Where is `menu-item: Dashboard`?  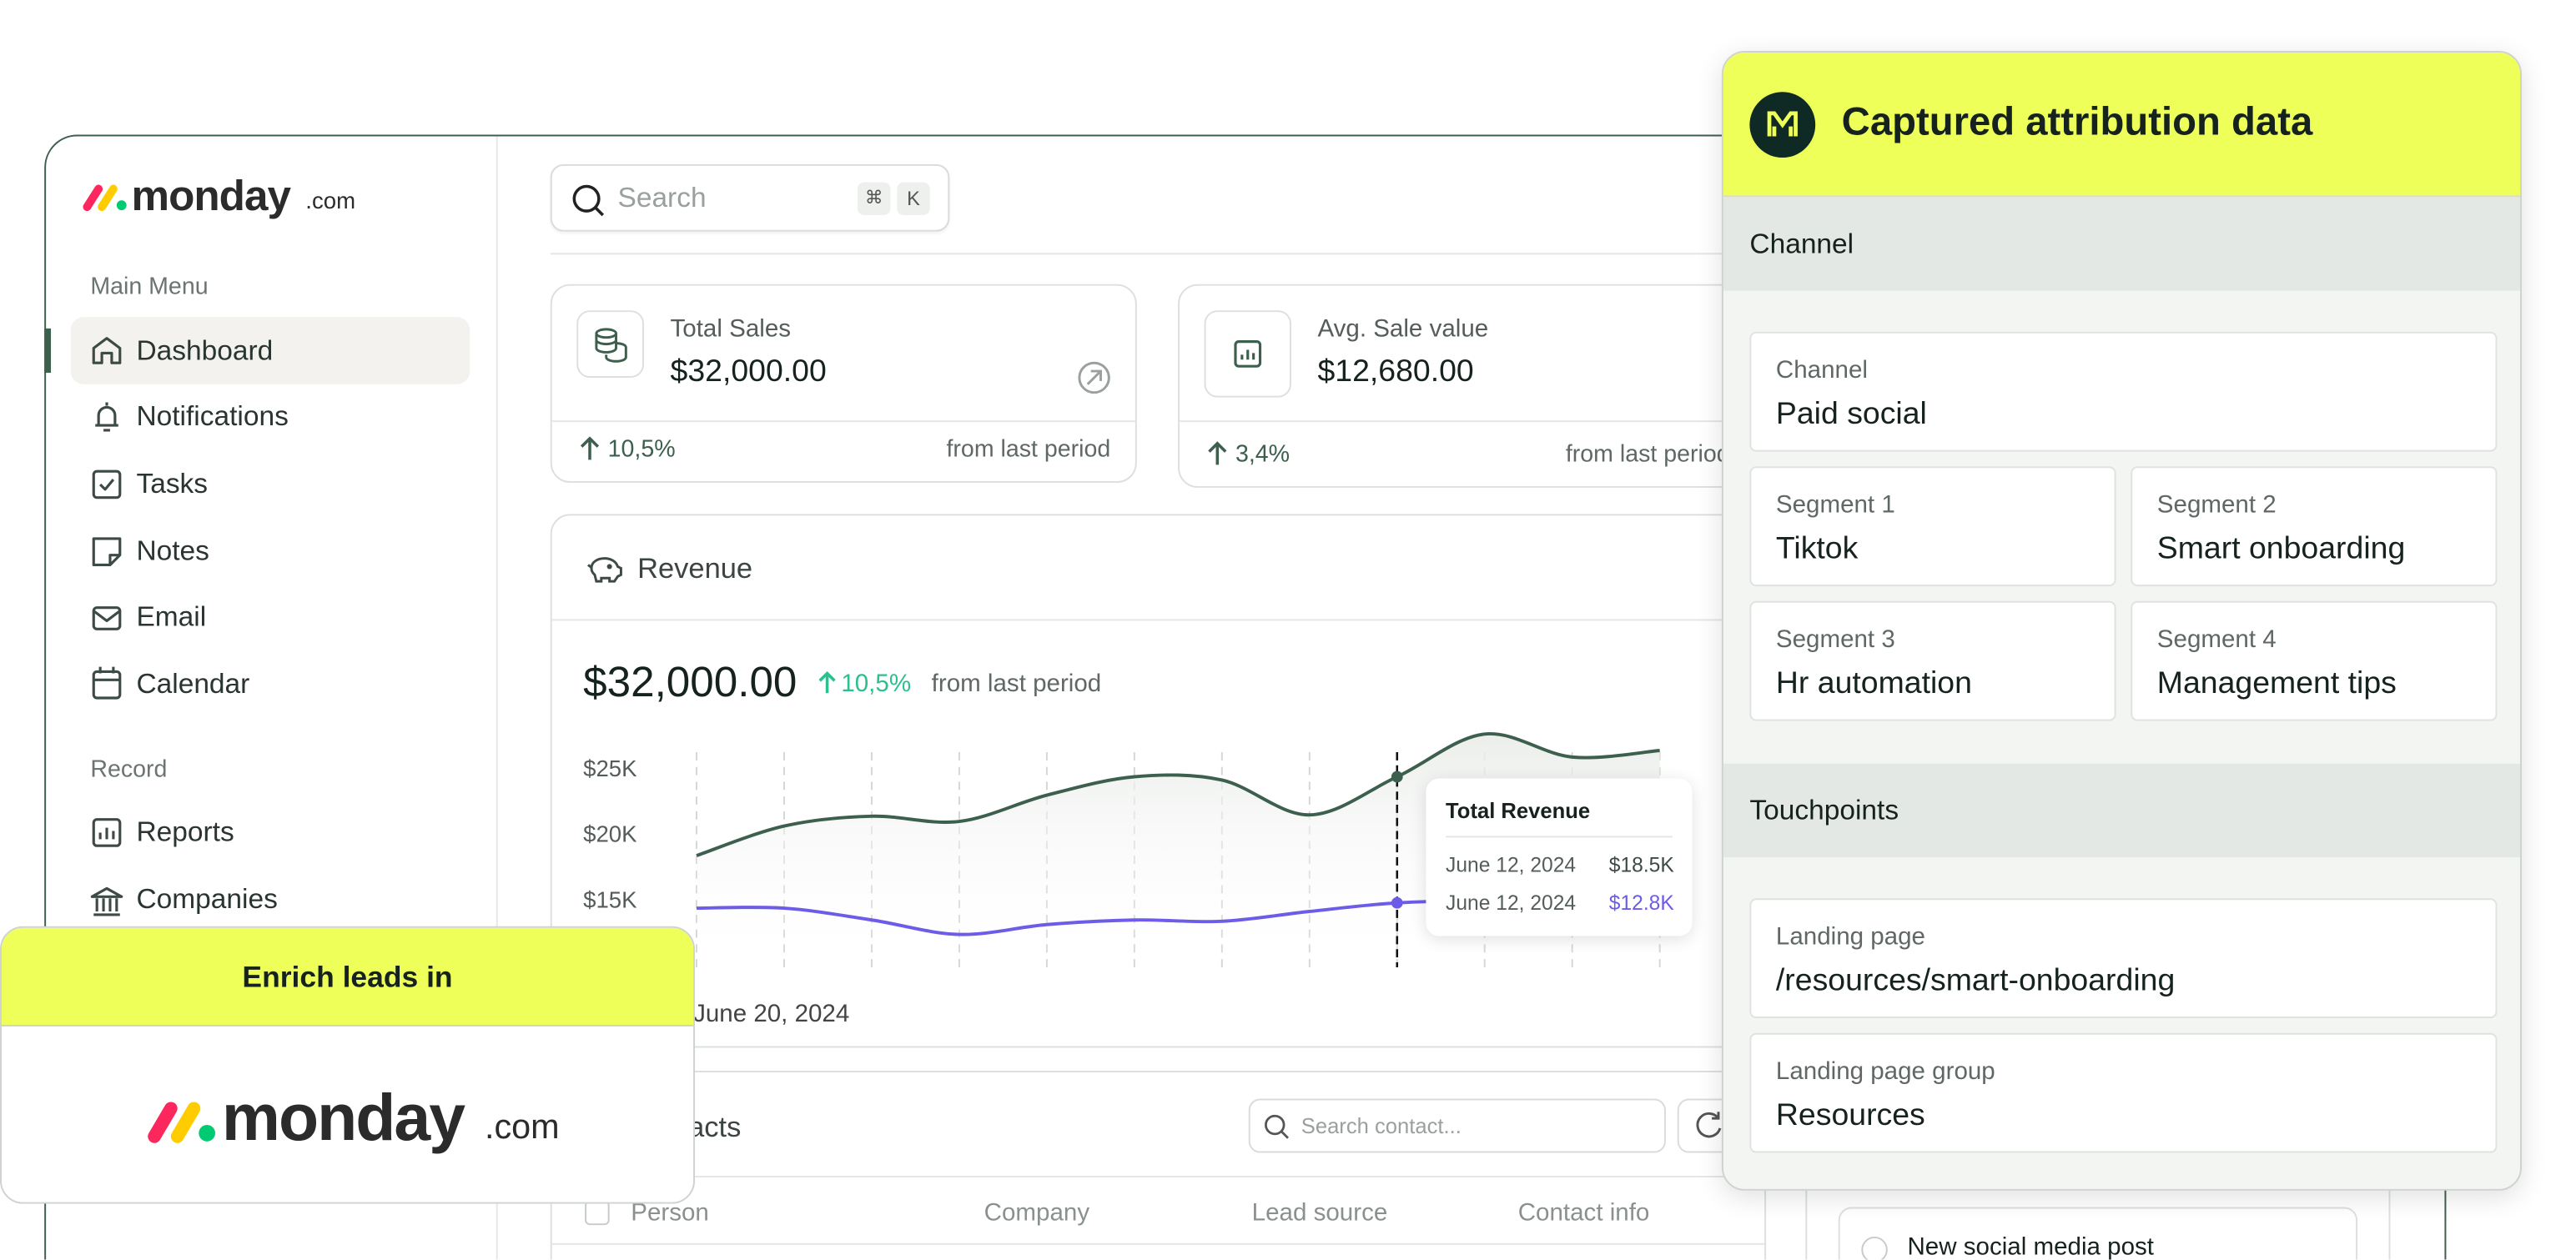 menu-item: Dashboard is located at coordinates (205, 350).